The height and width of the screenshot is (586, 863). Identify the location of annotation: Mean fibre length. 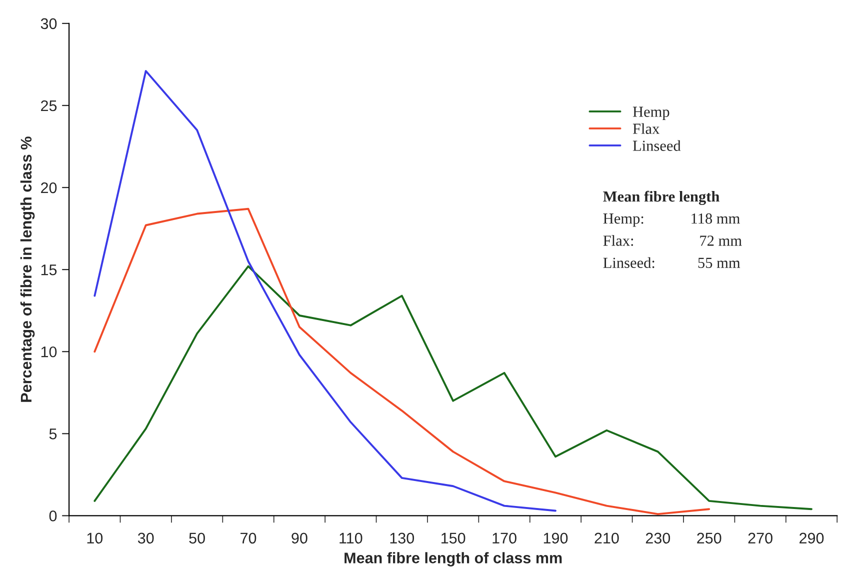
(661, 197).